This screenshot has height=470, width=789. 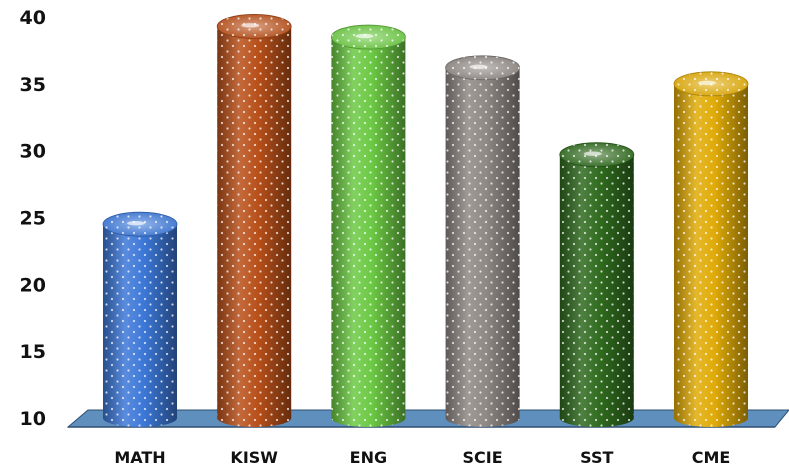 What do you see at coordinates (596, 457) in the screenshot?
I see `x-tick-label: SST` at bounding box center [596, 457].